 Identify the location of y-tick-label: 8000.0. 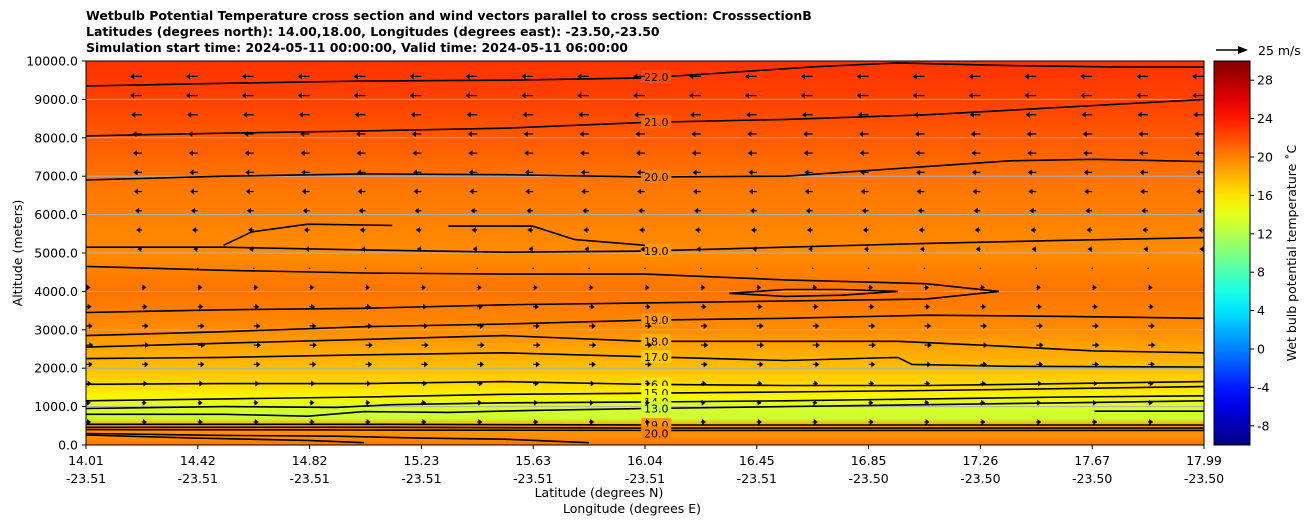
(56, 137).